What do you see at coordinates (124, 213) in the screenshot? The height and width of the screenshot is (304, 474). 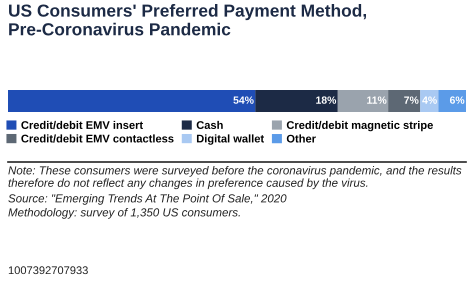 I see `text: Methodology: survey of 1,350 US consumers.` at bounding box center [124, 213].